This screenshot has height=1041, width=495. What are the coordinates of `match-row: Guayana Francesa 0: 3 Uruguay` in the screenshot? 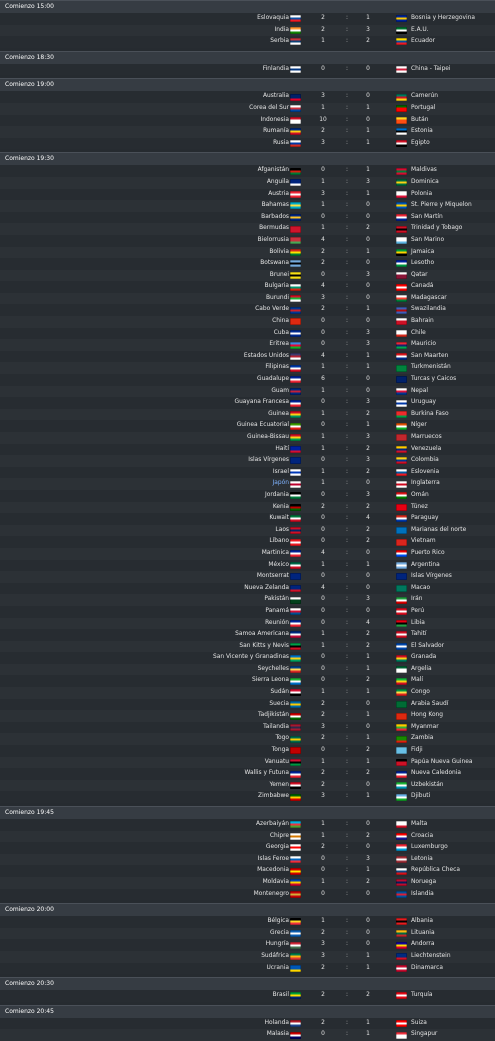 It's located at (247, 403).